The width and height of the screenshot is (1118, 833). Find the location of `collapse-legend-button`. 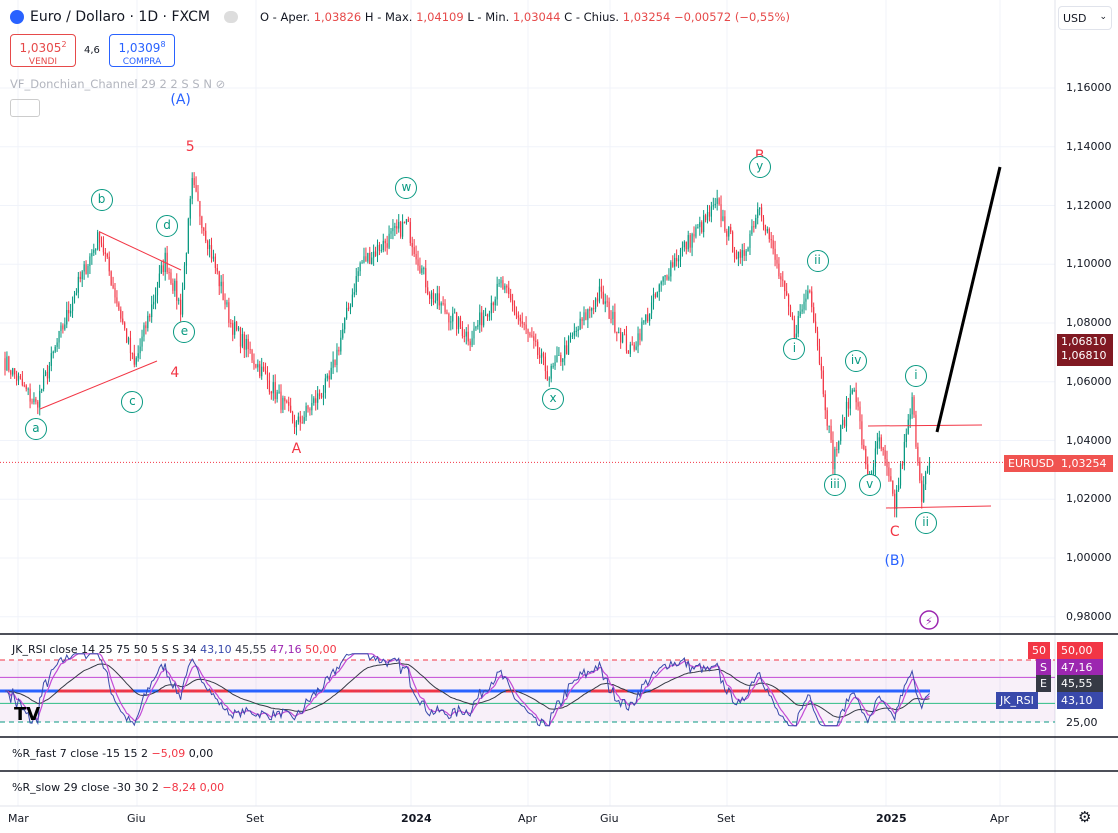

collapse-legend-button is located at coordinates (230, 17).